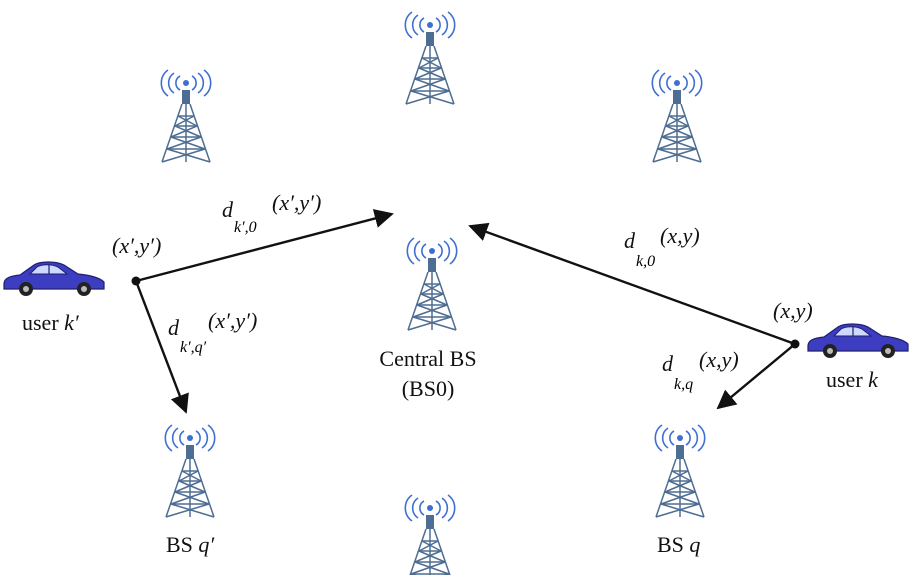  Describe the element at coordinates (678, 544) in the screenshot. I see `bs-q-label: BS q` at that location.